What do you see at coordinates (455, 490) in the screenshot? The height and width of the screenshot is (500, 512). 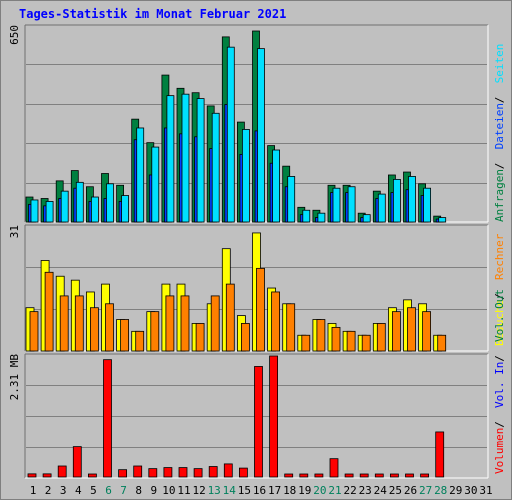 I see `x-tick-label: 29` at bounding box center [455, 490].